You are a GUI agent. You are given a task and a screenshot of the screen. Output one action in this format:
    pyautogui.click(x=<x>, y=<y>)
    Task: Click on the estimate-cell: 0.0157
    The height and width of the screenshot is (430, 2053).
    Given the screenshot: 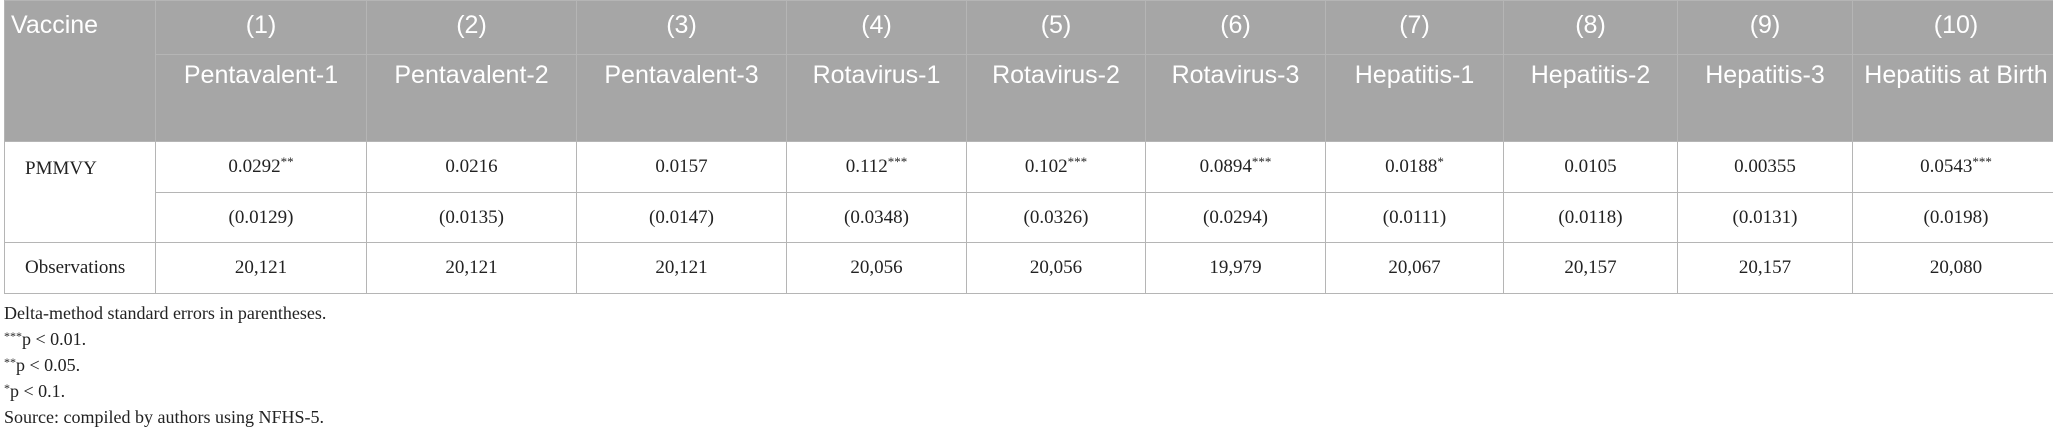 What is the action you would take?
    pyautogui.click(x=682, y=167)
    